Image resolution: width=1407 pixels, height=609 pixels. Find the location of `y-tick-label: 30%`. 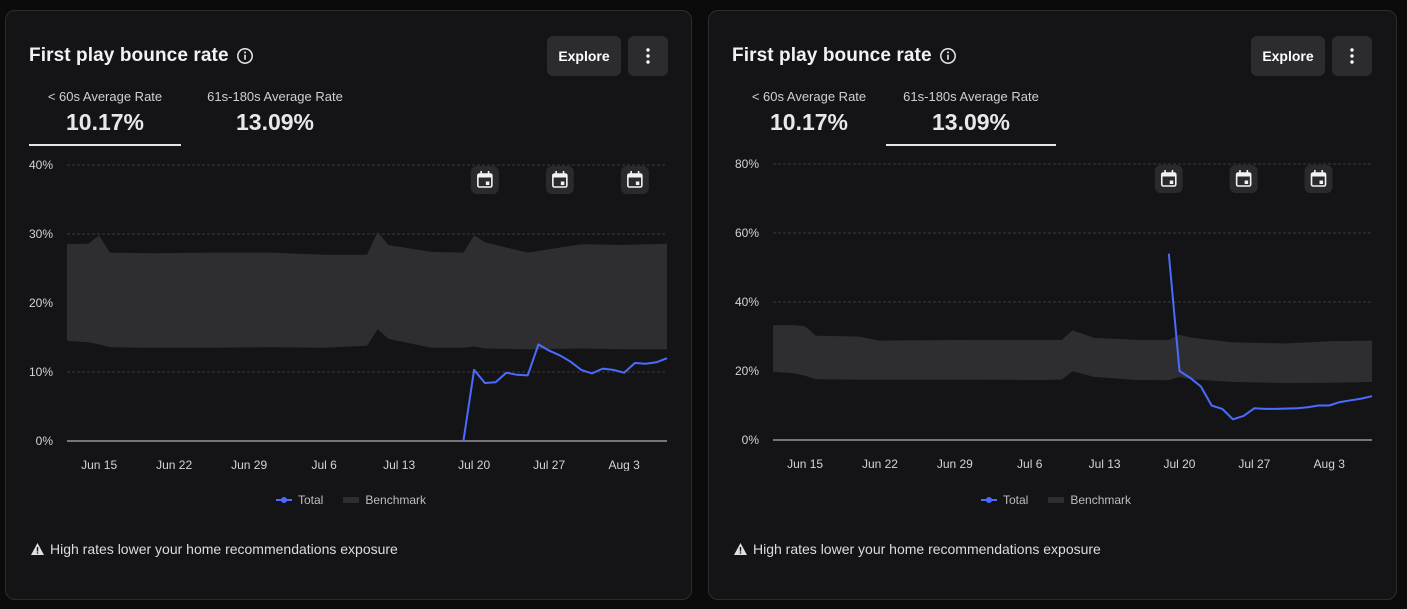

y-tick-label: 30% is located at coordinates (41, 234).